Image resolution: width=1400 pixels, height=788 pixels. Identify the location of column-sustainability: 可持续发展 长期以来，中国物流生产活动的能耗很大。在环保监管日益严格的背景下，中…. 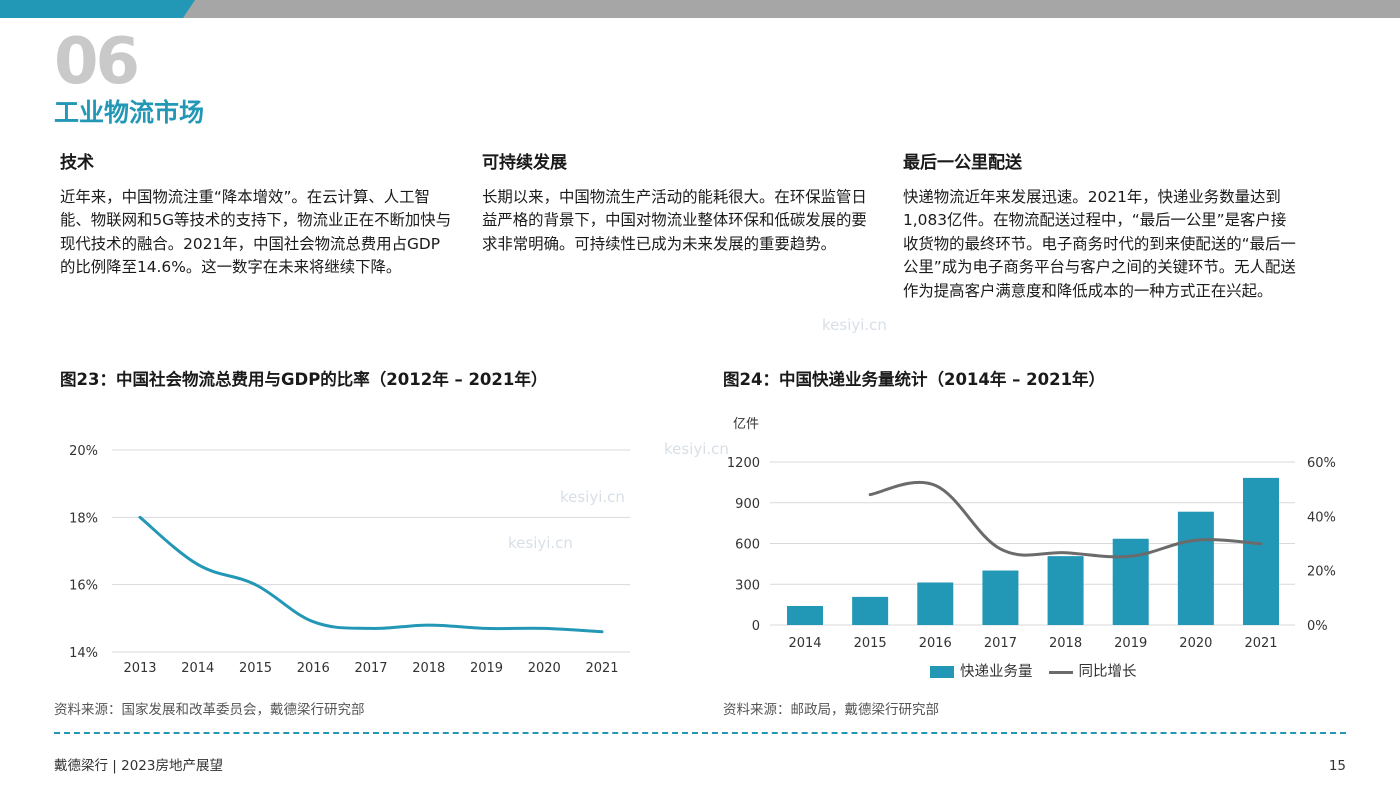
(679, 203).